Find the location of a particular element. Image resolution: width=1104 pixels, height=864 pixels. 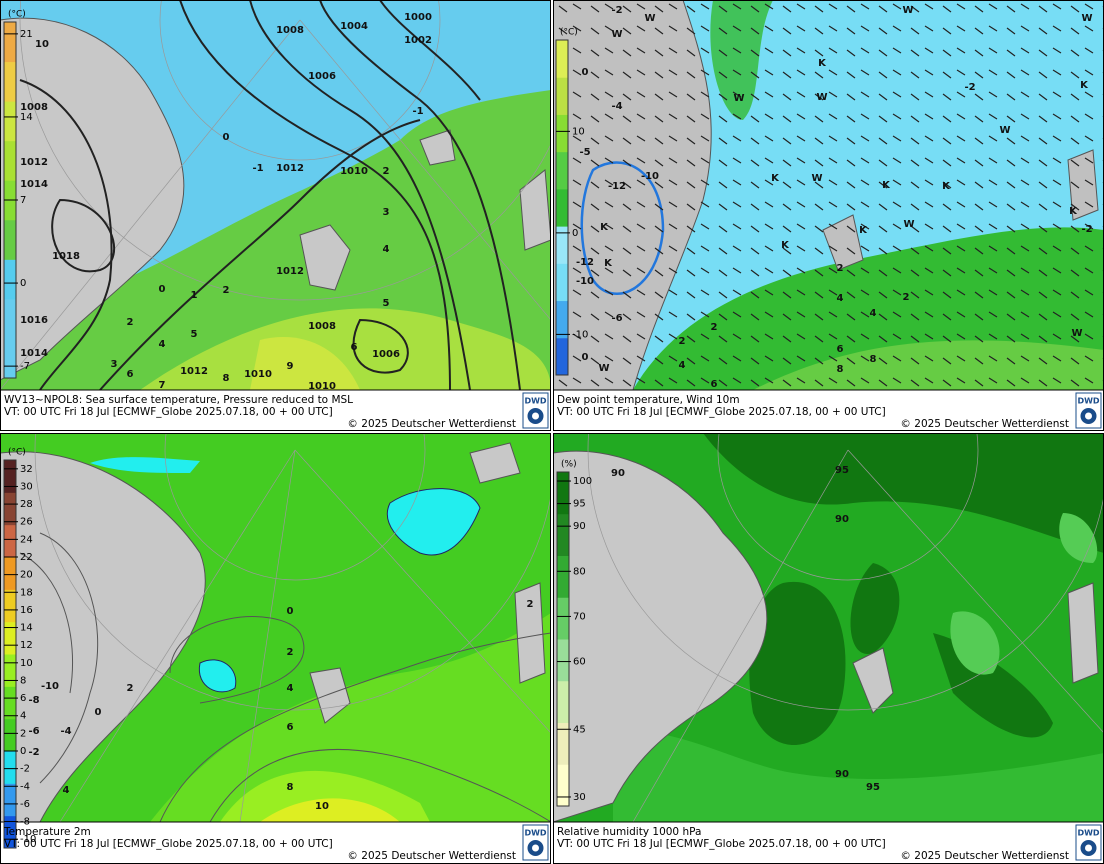

colorbar-tick-label: 26 is located at coordinates (26, 522).